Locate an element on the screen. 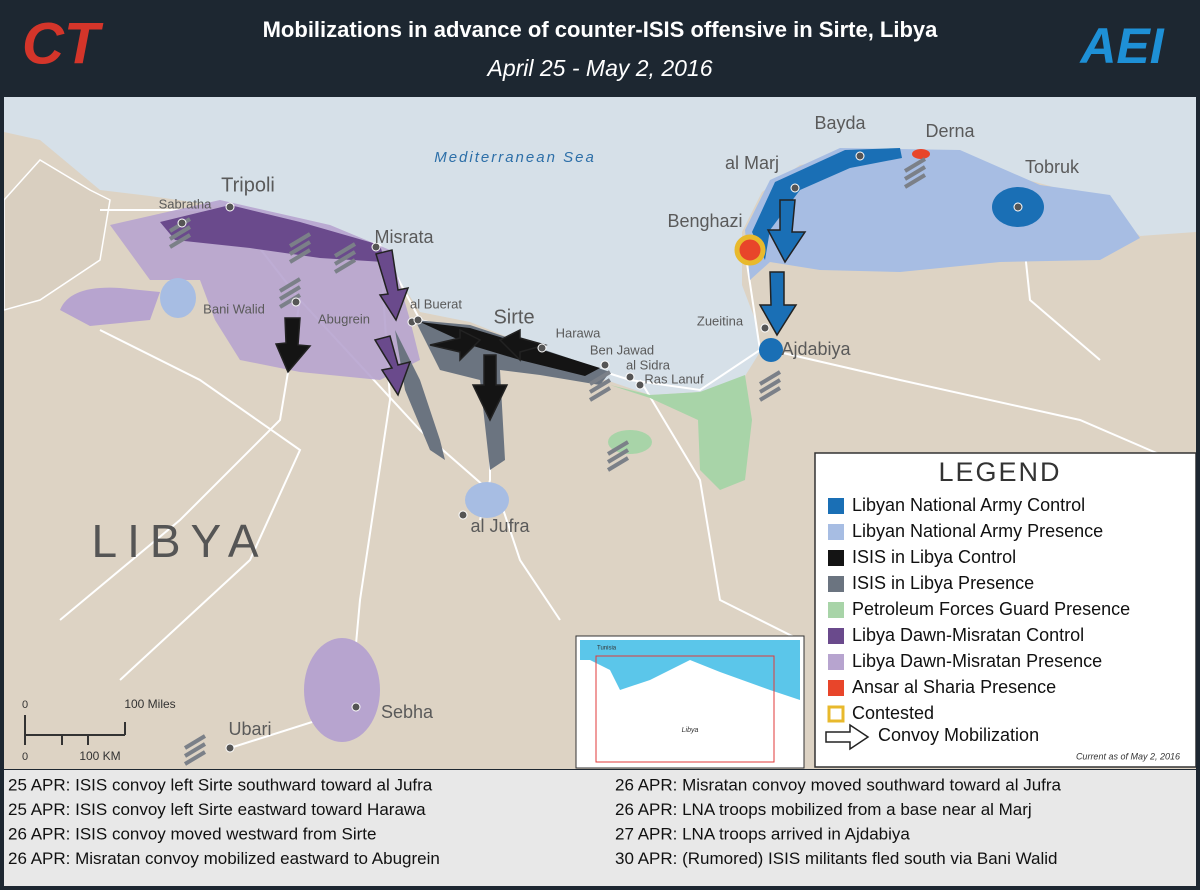 The image size is (1200, 890). logo-right: AEI is located at coordinates (1121, 46).